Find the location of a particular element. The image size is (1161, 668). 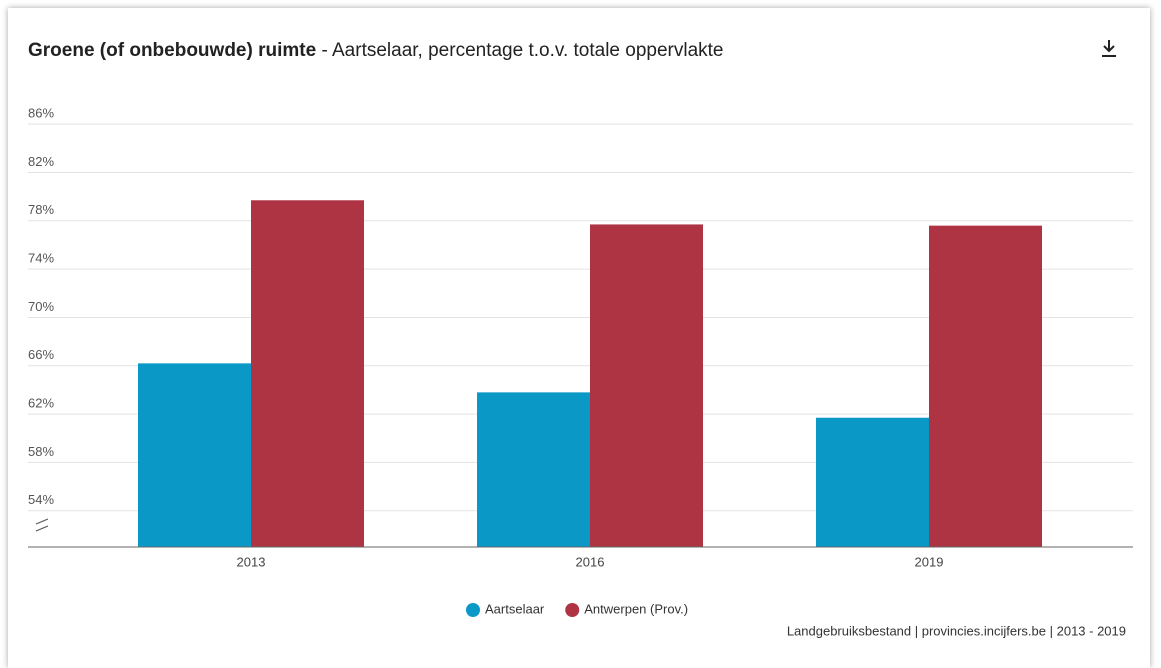

y-tick-label: 82% is located at coordinates (41, 161).